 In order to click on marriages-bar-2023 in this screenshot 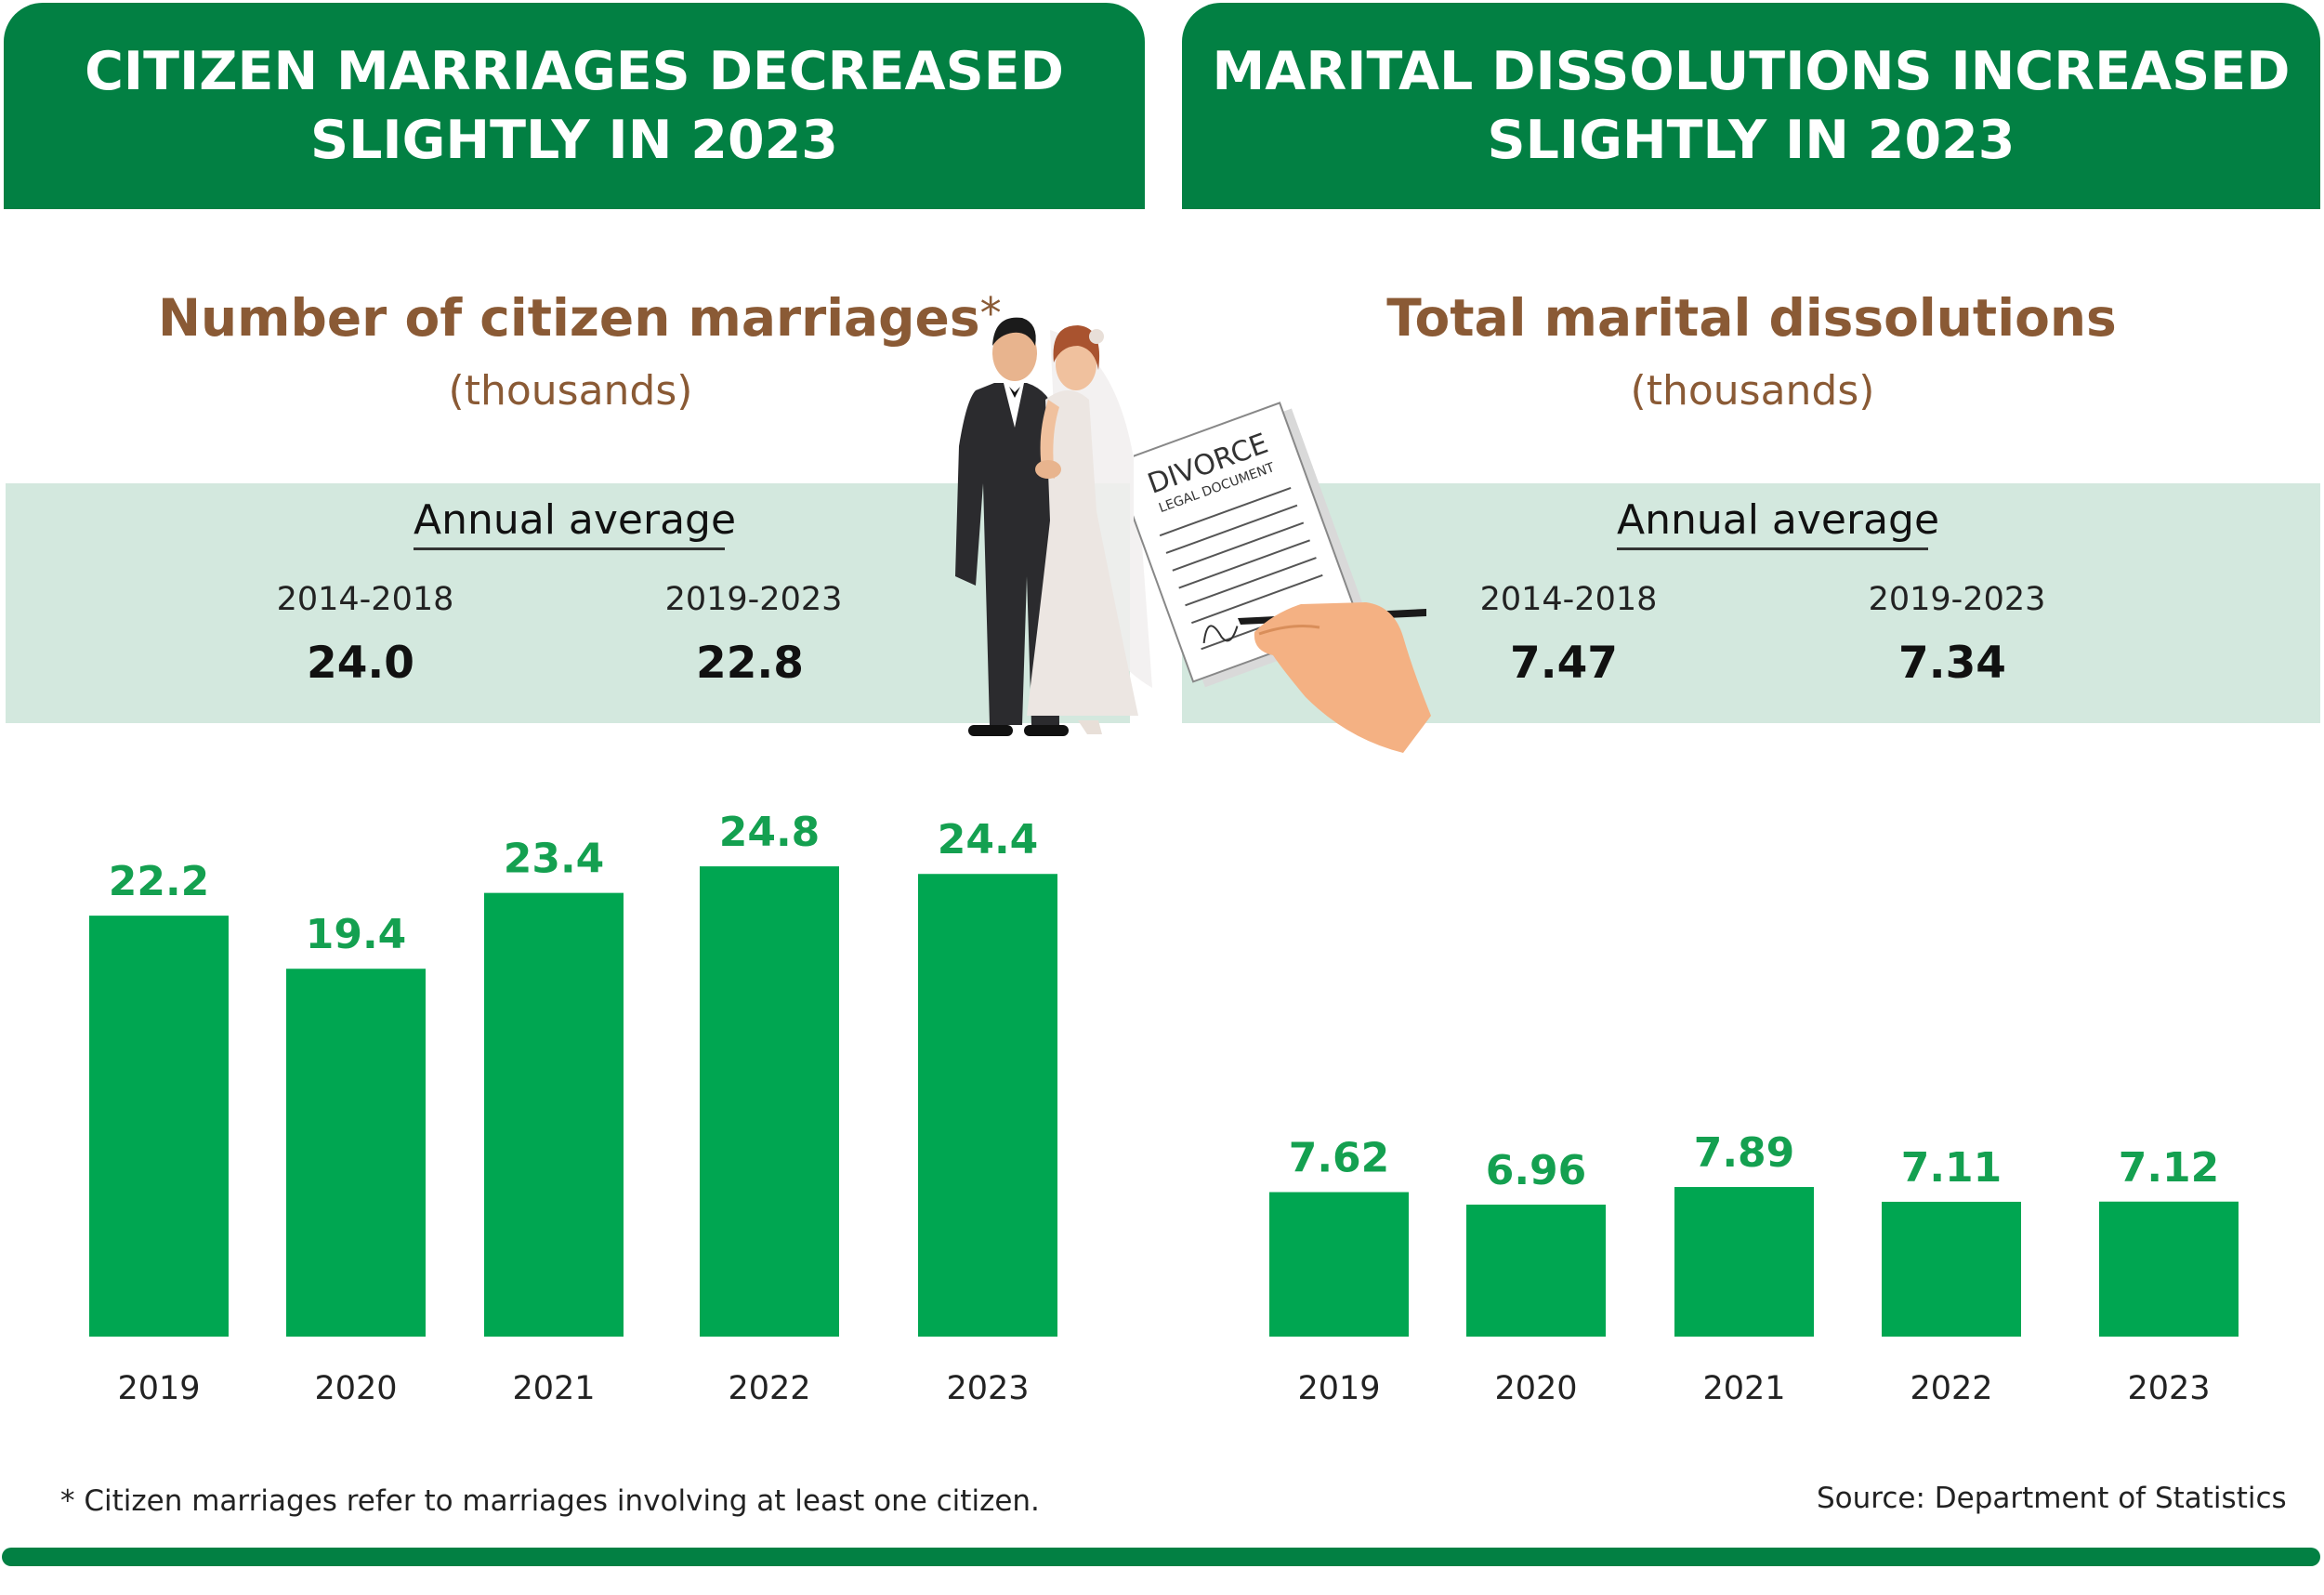, I will do `click(988, 1105)`.